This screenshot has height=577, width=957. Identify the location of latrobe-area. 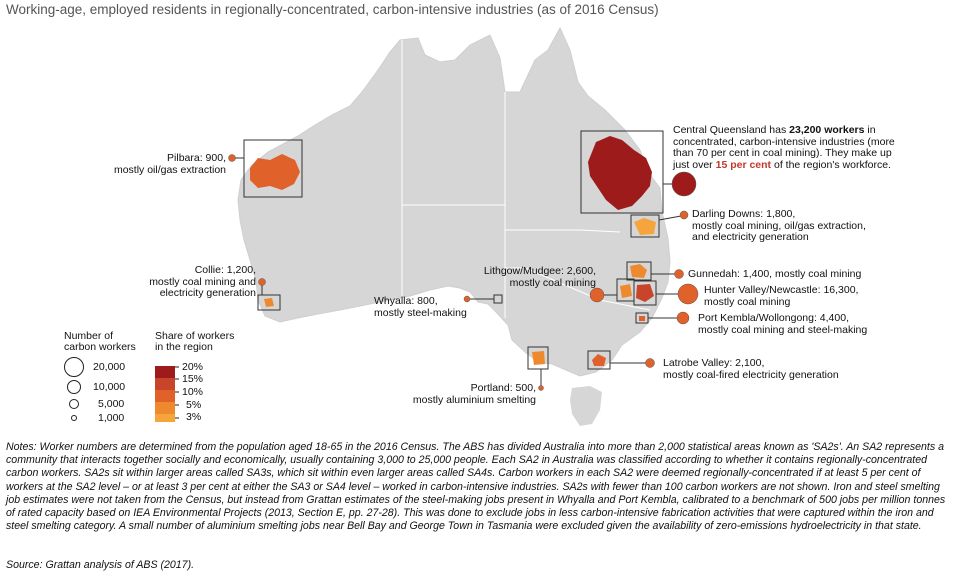
(599, 360).